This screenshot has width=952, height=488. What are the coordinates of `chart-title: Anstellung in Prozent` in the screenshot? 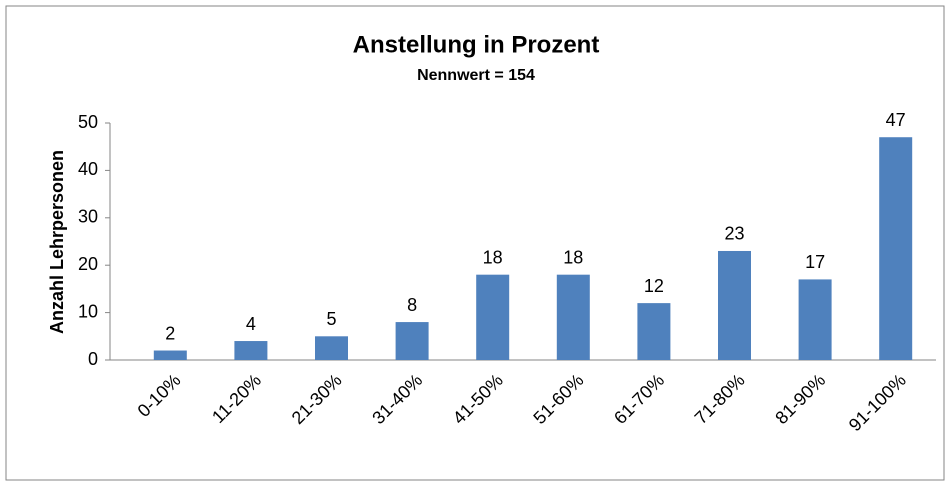 It's located at (476, 44).